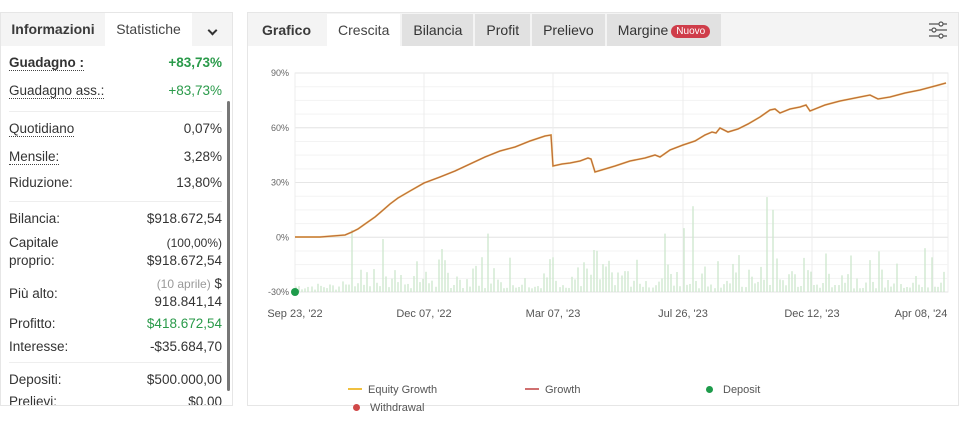  What do you see at coordinates (35, 218) in the screenshot?
I see `balance-label: Bilancia:` at bounding box center [35, 218].